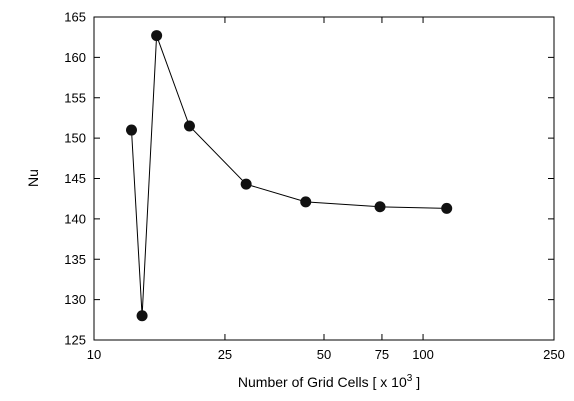  Describe the element at coordinates (423, 354) in the screenshot. I see `x-tick-label: 100` at that location.